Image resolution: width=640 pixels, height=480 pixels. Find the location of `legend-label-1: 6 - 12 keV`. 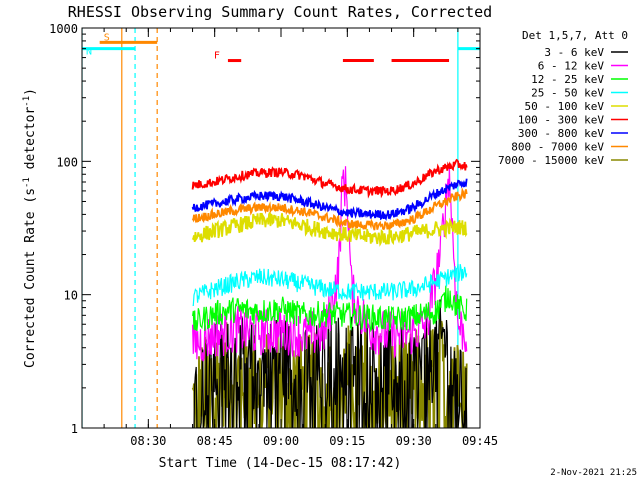

legend-label-1: 6 - 12 keV is located at coordinates (571, 66).